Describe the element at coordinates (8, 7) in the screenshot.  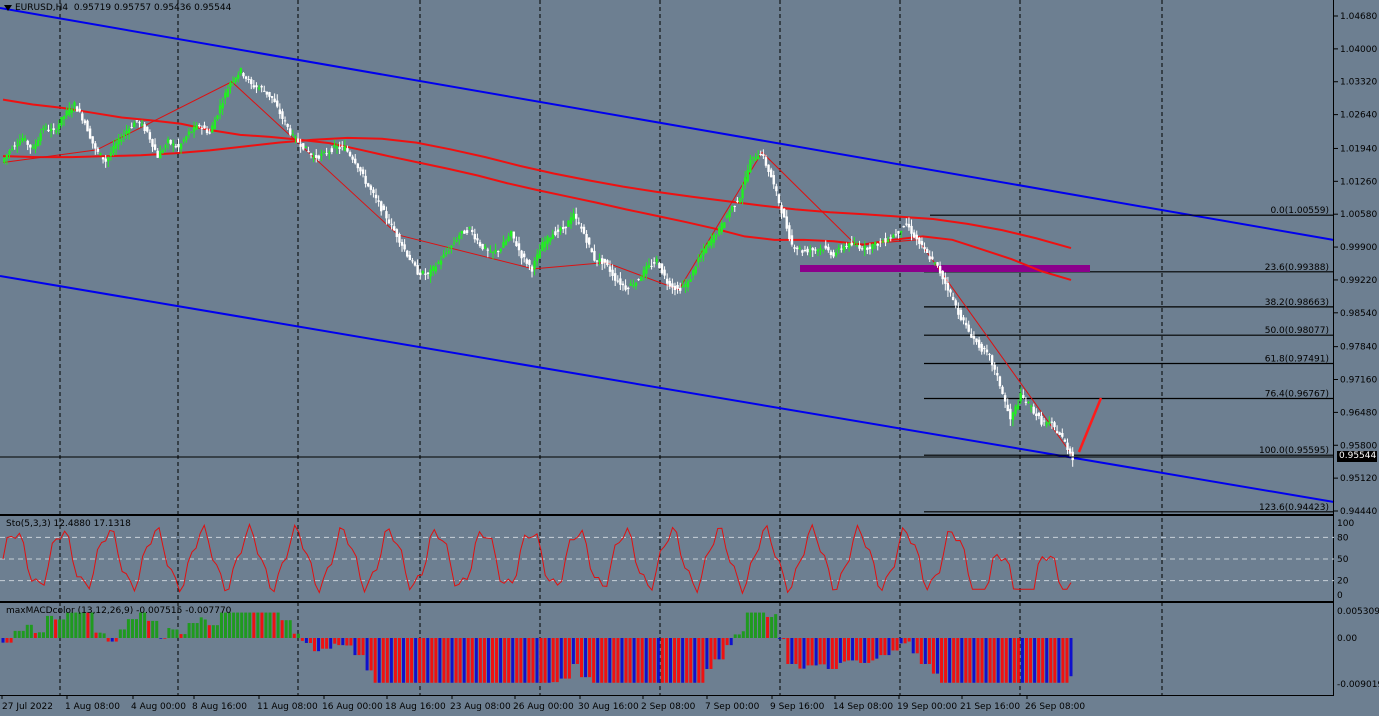
I see `dropdown-icon` at that location.